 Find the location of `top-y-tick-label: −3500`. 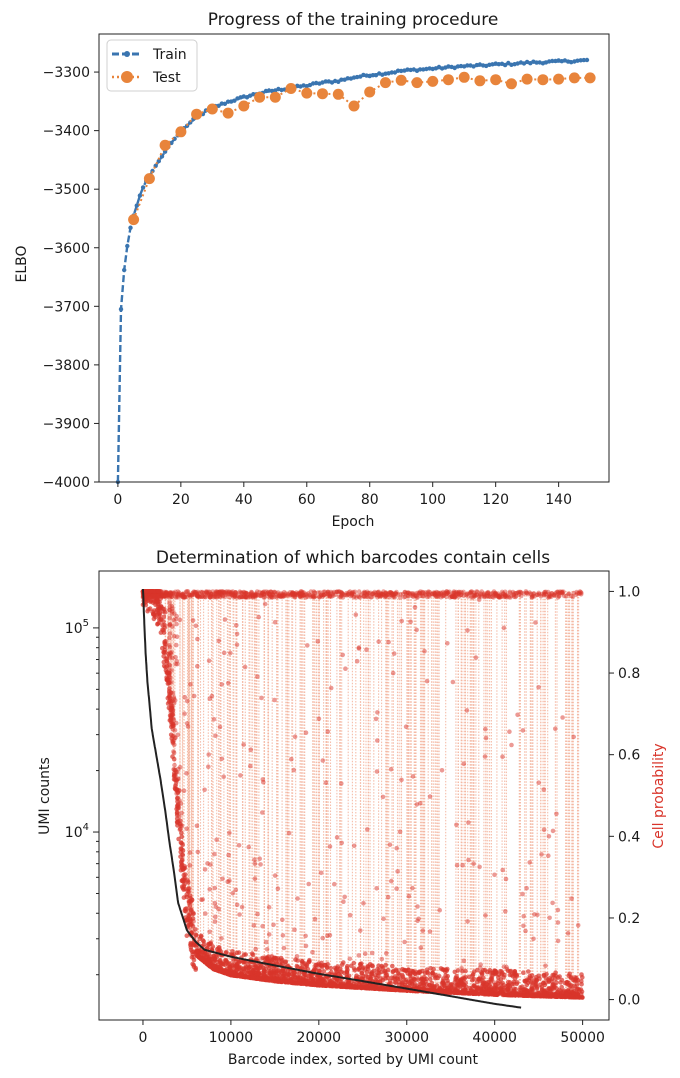

top-y-tick-label: −3500 is located at coordinates (66, 190).